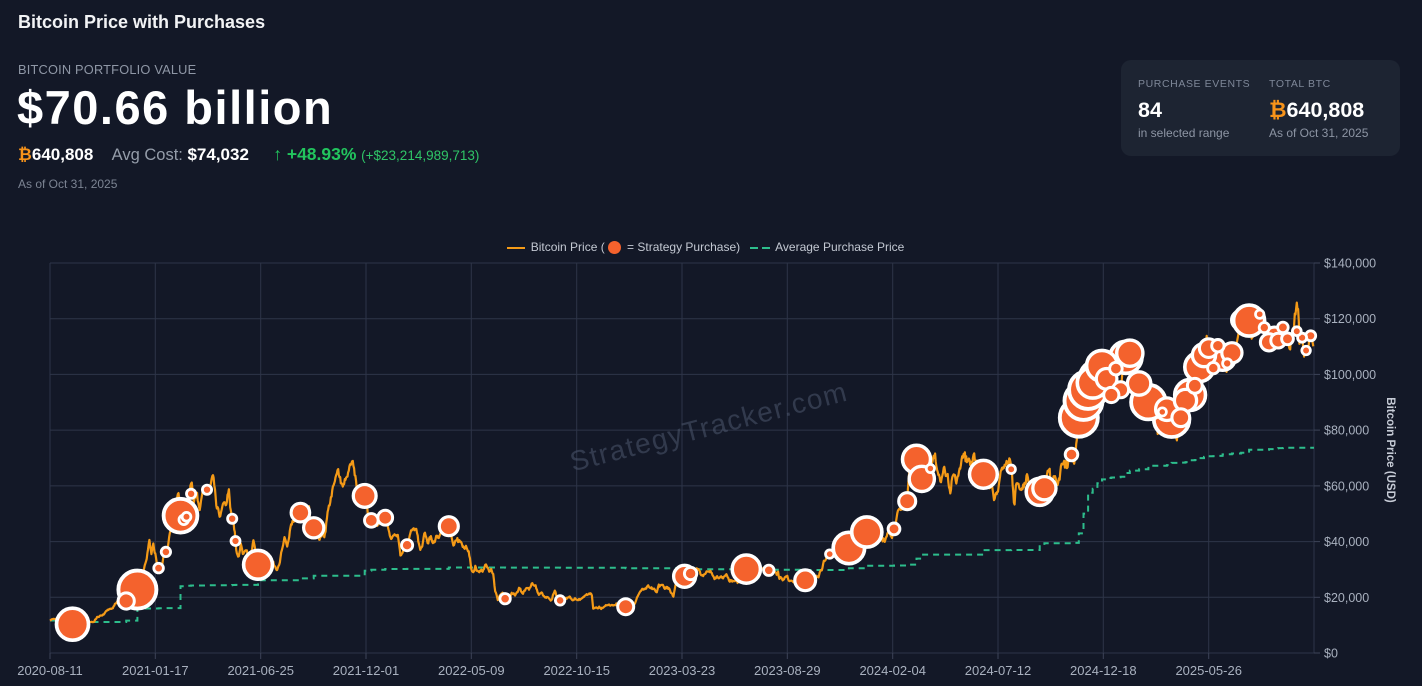 The width and height of the screenshot is (1422, 686). I want to click on svg-text: 2024-12-18, so click(1103, 670).